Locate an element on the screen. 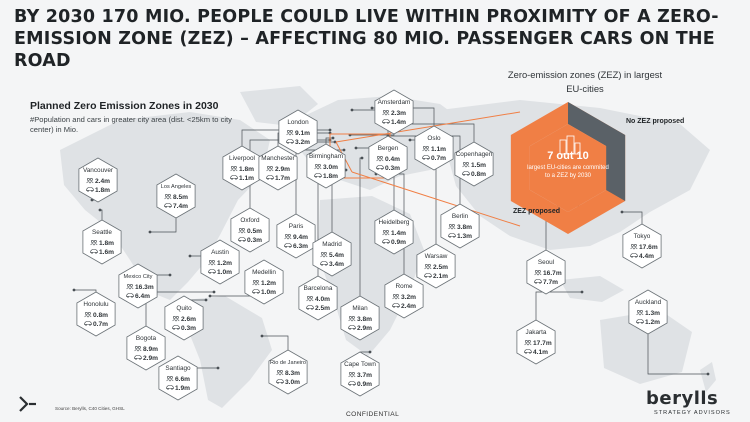  city-marker-santiago is located at coordinates (218, 368).